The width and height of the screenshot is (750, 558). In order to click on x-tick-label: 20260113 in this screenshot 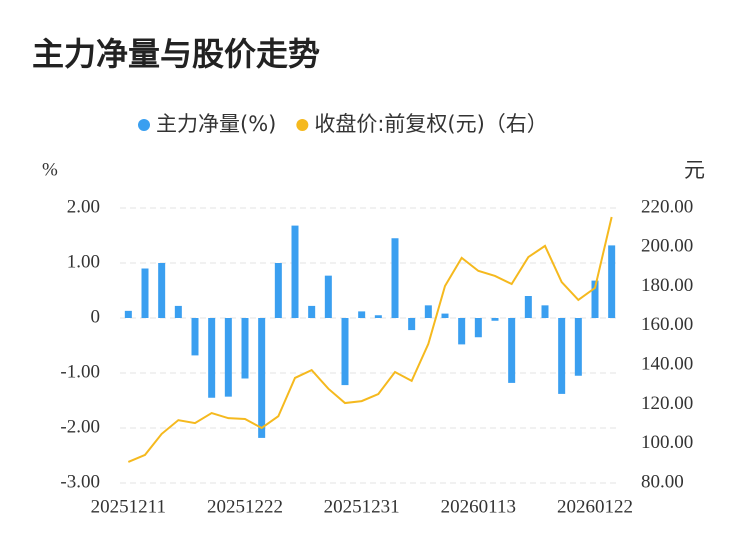, I will do `click(478, 506)`.